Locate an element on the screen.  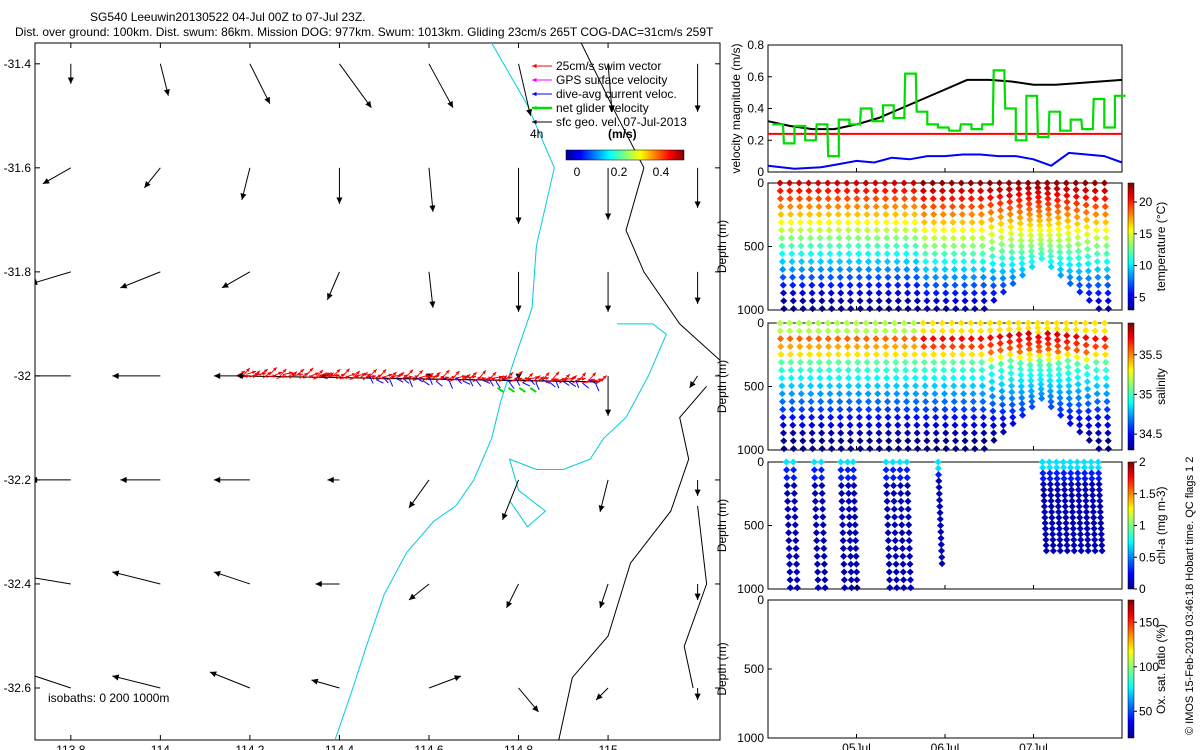
colorbar-label: Ox. sat. ratio (%) is located at coordinates (1161, 669).